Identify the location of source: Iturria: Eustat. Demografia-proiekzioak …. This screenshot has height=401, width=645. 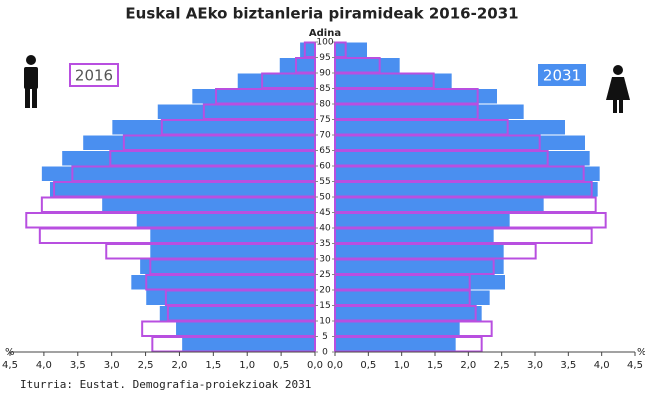
(165, 384).